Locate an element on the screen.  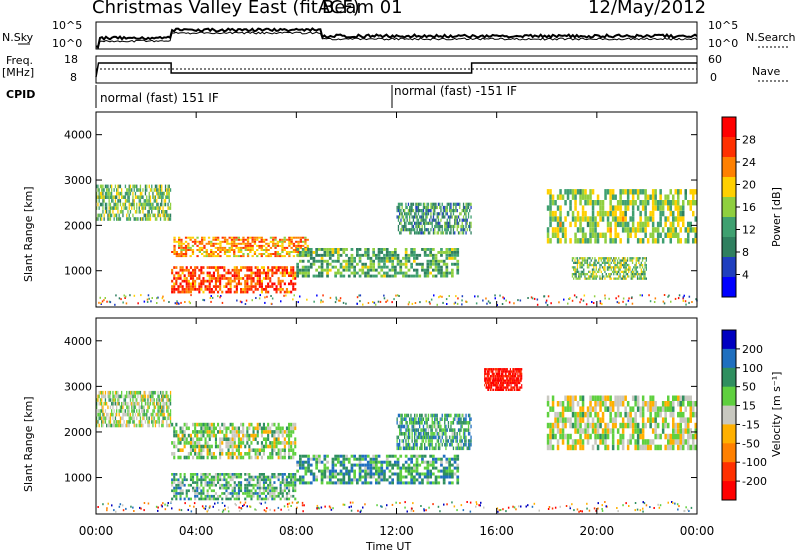
cpid-segment-2: normal (fast) -151 IF is located at coordinates (456, 91).